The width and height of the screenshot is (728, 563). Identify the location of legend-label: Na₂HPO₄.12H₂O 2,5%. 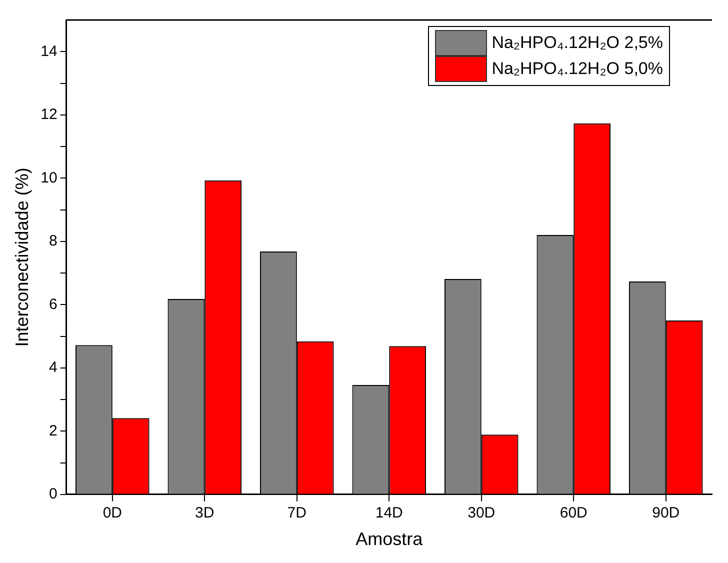
(577, 43).